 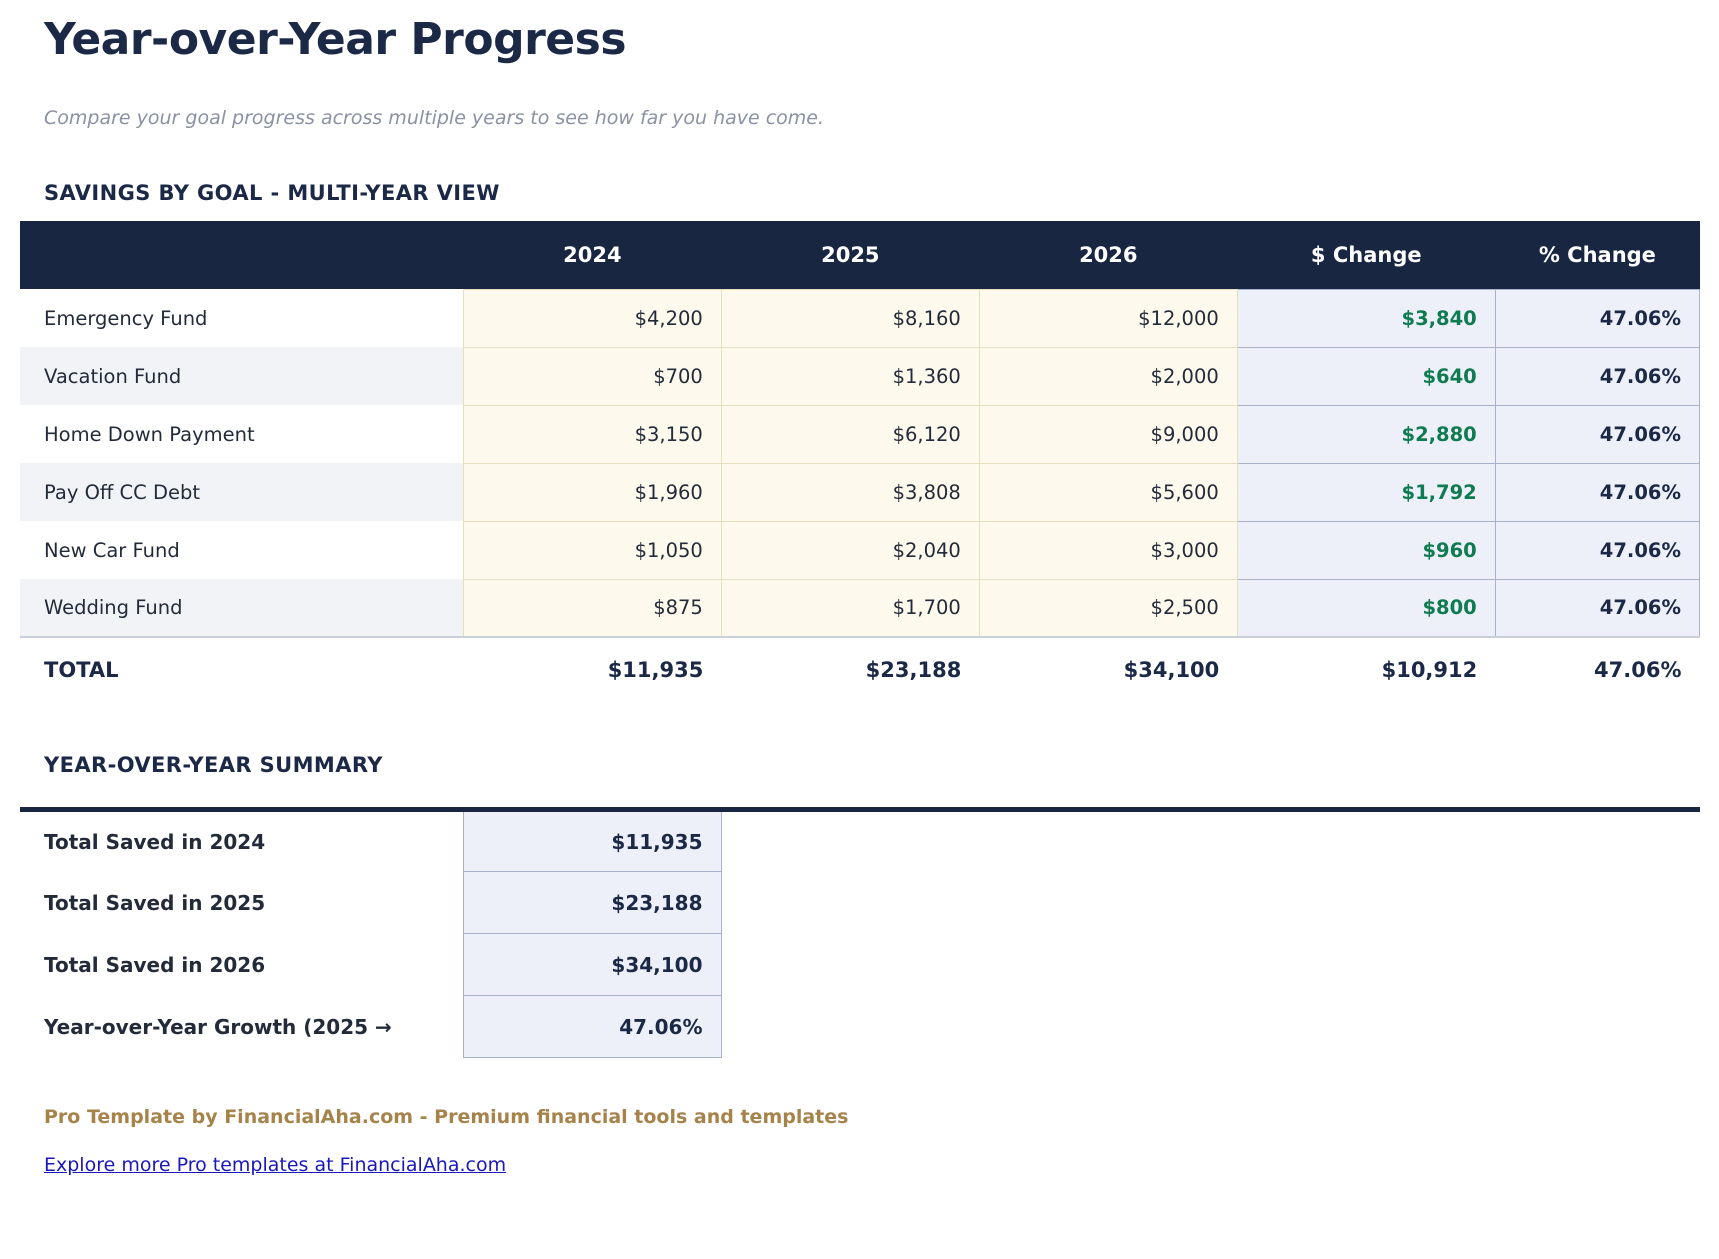 What do you see at coordinates (592, 668) in the screenshot?
I see `total-2024-value: $11,935` at bounding box center [592, 668].